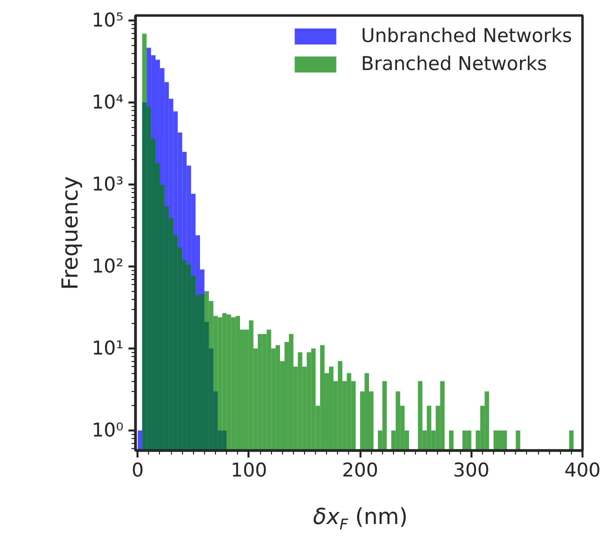 This screenshot has width=608, height=559. Describe the element at coordinates (108, 348) in the screenshot. I see `y-tick-label: 10¹` at that location.